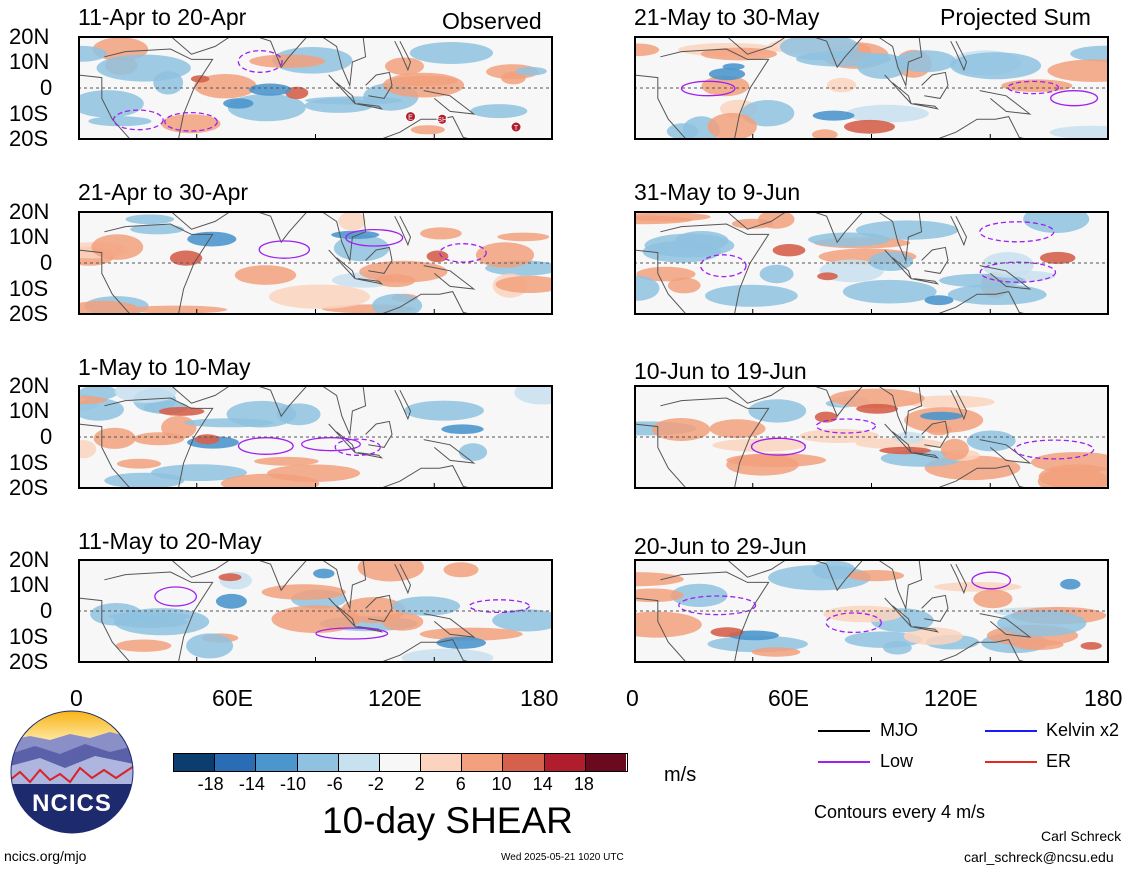 The height and width of the screenshot is (872, 1135). I want to click on y-tick-label: 0, so click(46, 262).